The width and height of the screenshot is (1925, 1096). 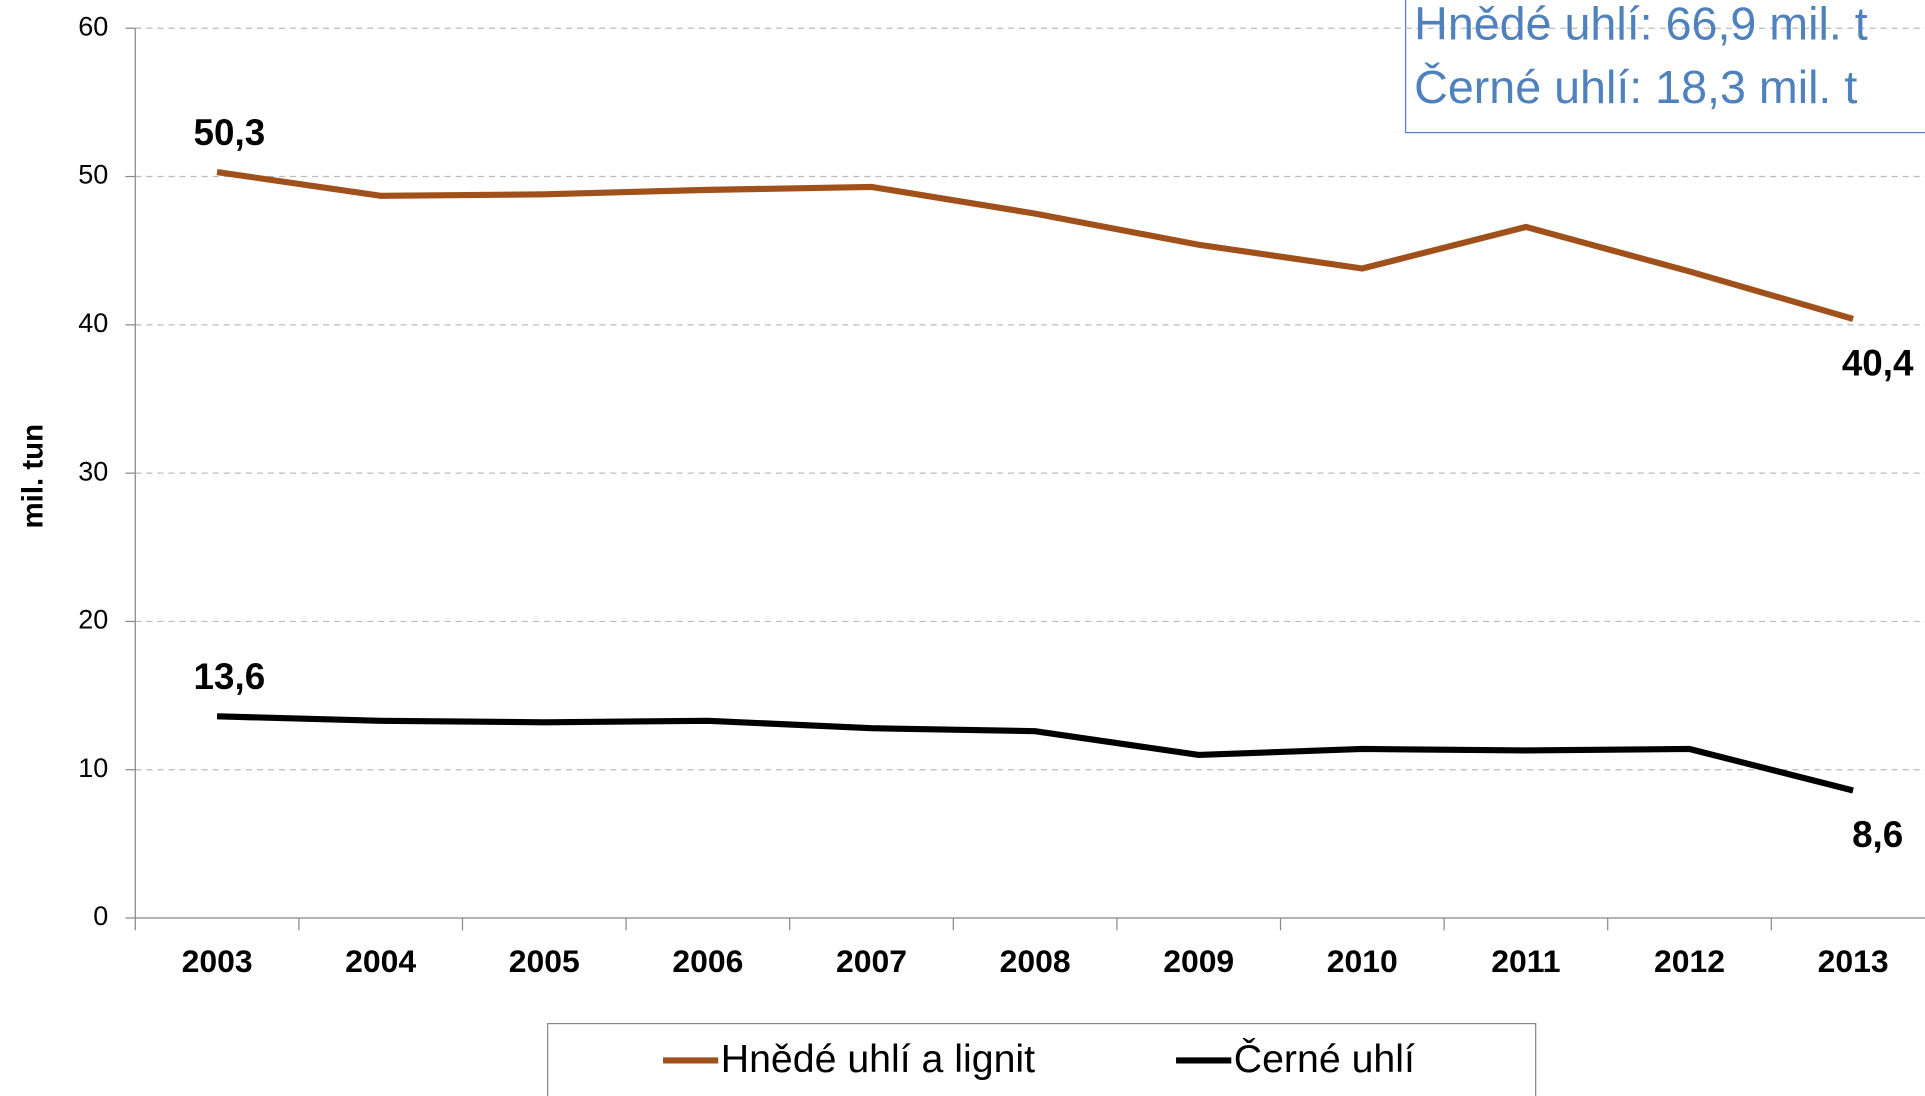 I want to click on annotation: Černé uhlí: 18,3 mil. t, so click(x=1635, y=87).